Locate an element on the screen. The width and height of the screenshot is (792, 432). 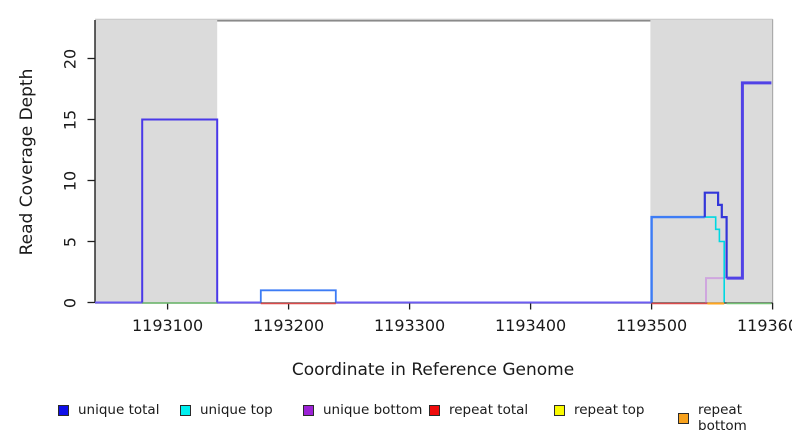
x-tick-label: 1193300 is located at coordinates (409, 325).